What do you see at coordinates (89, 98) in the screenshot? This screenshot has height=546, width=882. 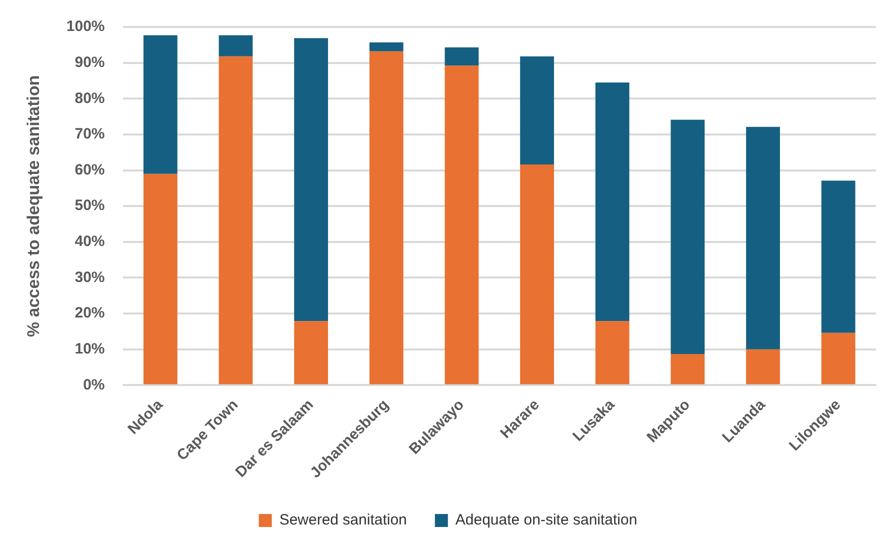 I see `y-tick-label: 80%` at bounding box center [89, 98].